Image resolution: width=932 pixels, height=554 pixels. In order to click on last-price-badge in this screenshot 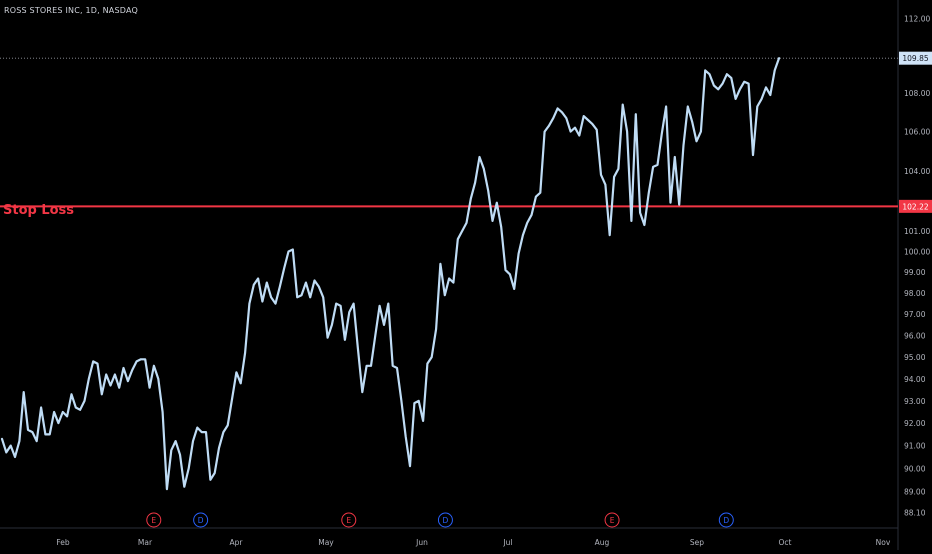, I will do `click(915, 58)`.